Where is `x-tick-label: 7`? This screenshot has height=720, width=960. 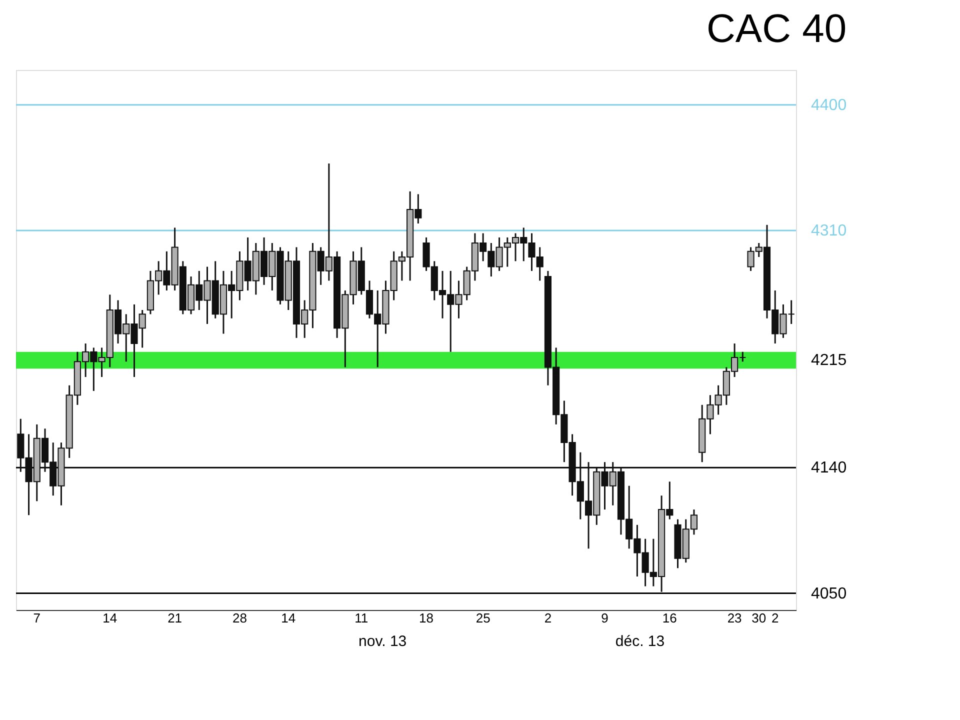 x-tick-label: 7 is located at coordinates (37, 618).